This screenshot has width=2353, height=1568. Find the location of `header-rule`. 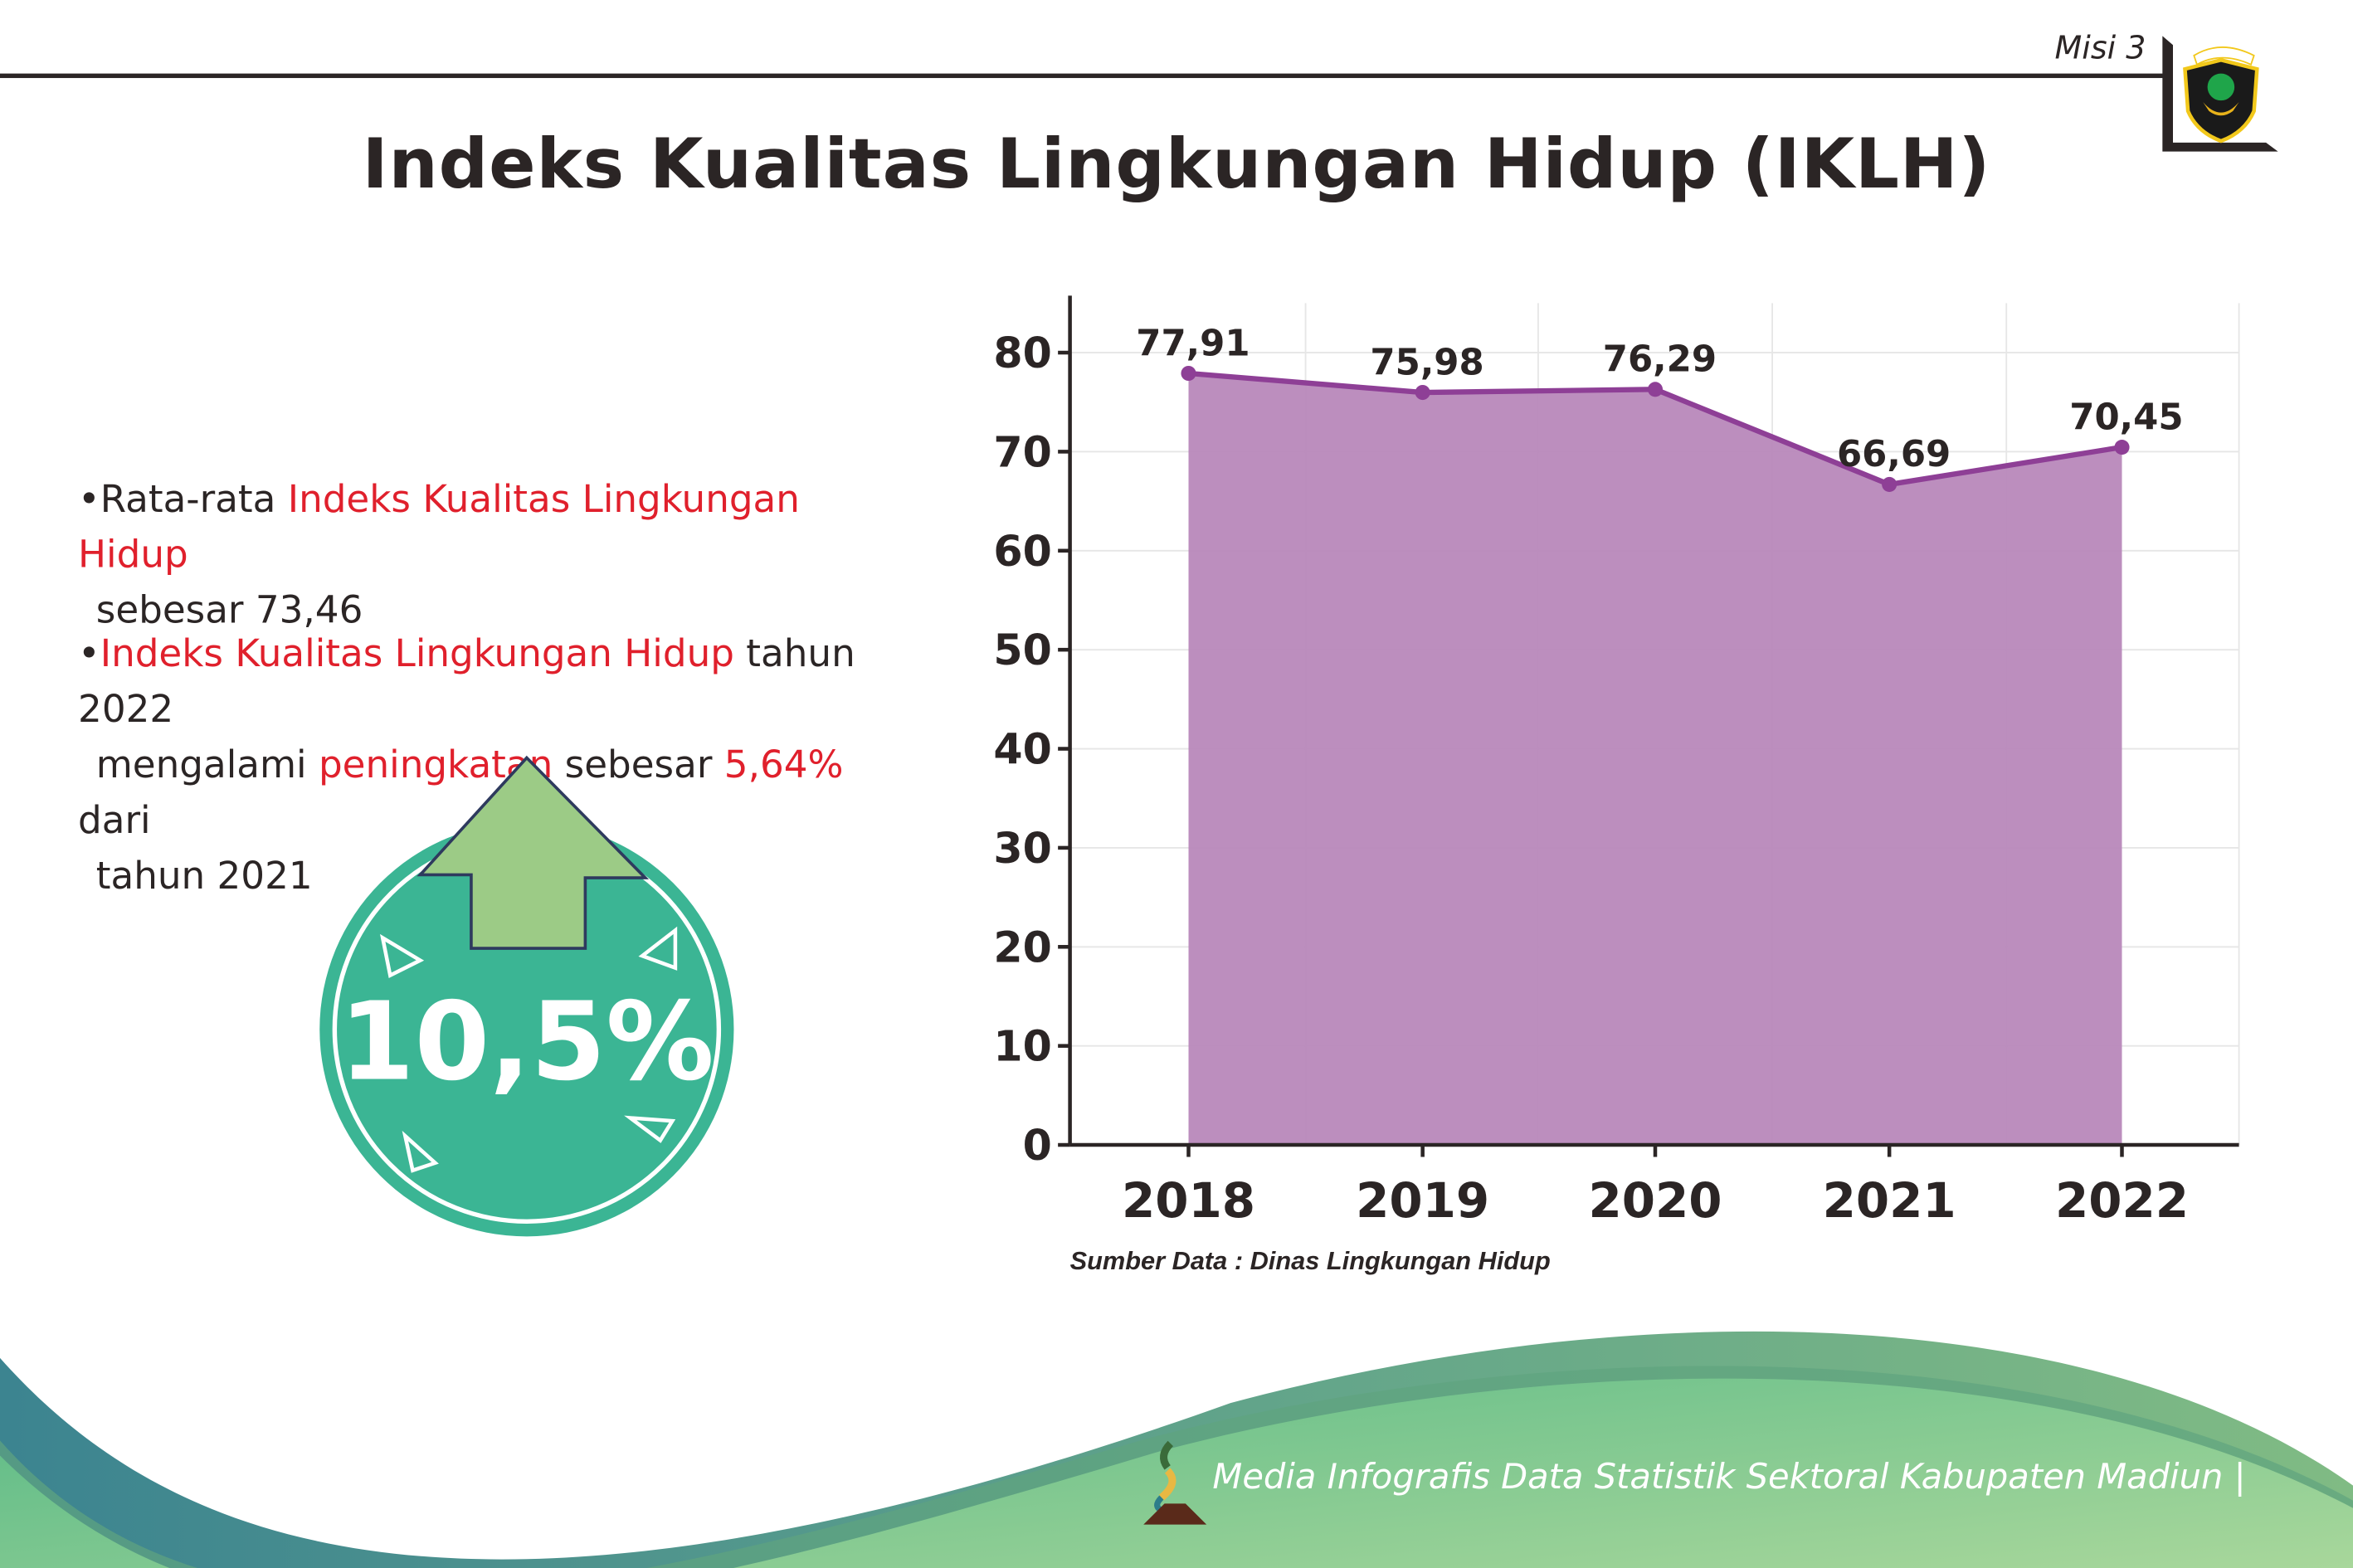

header-rule is located at coordinates (1084, 76).